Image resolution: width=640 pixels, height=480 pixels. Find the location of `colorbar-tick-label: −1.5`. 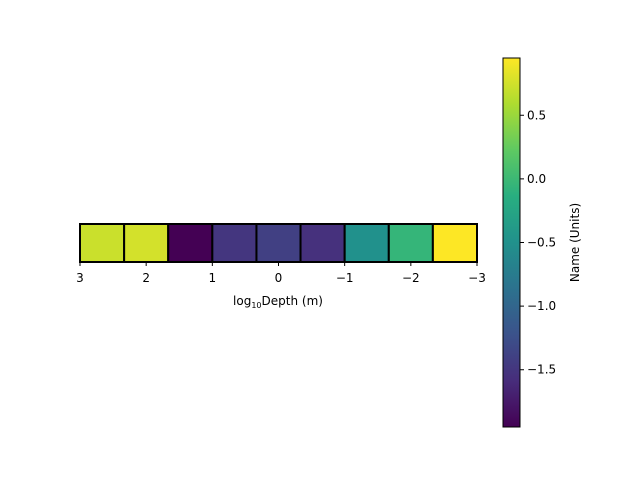

colorbar-tick-label: −1.5 is located at coordinates (541, 370).